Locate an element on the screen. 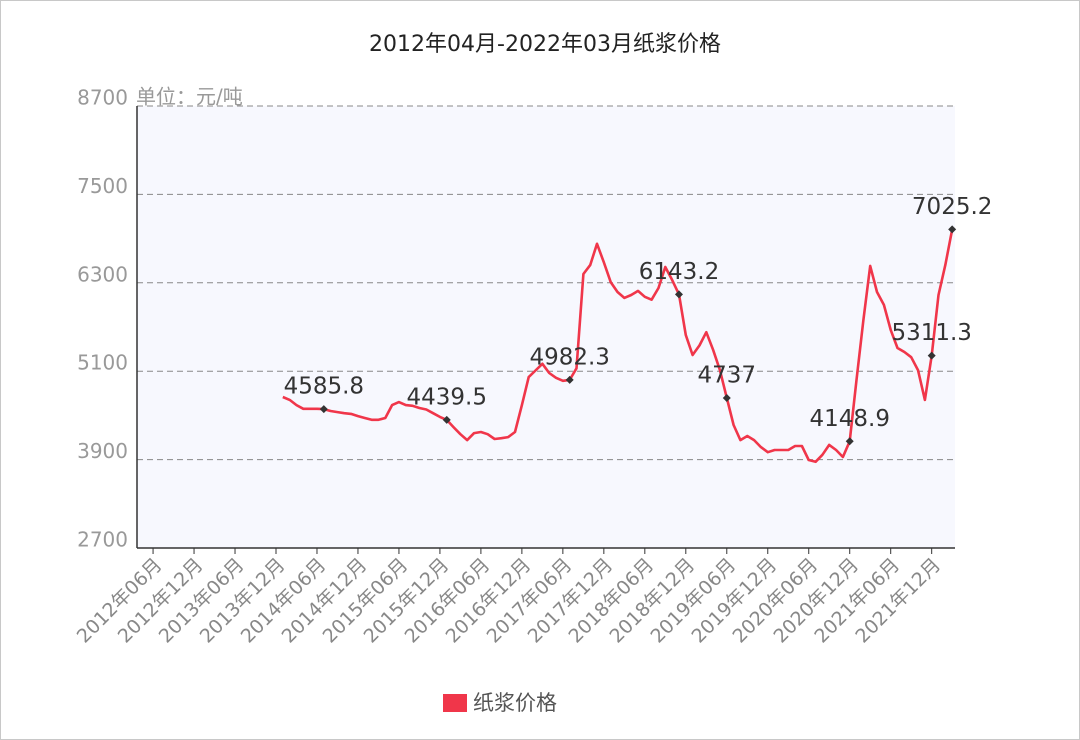 This screenshot has width=1080, height=740. y-axis-label: 单位：元/吨 is located at coordinates (189, 97).